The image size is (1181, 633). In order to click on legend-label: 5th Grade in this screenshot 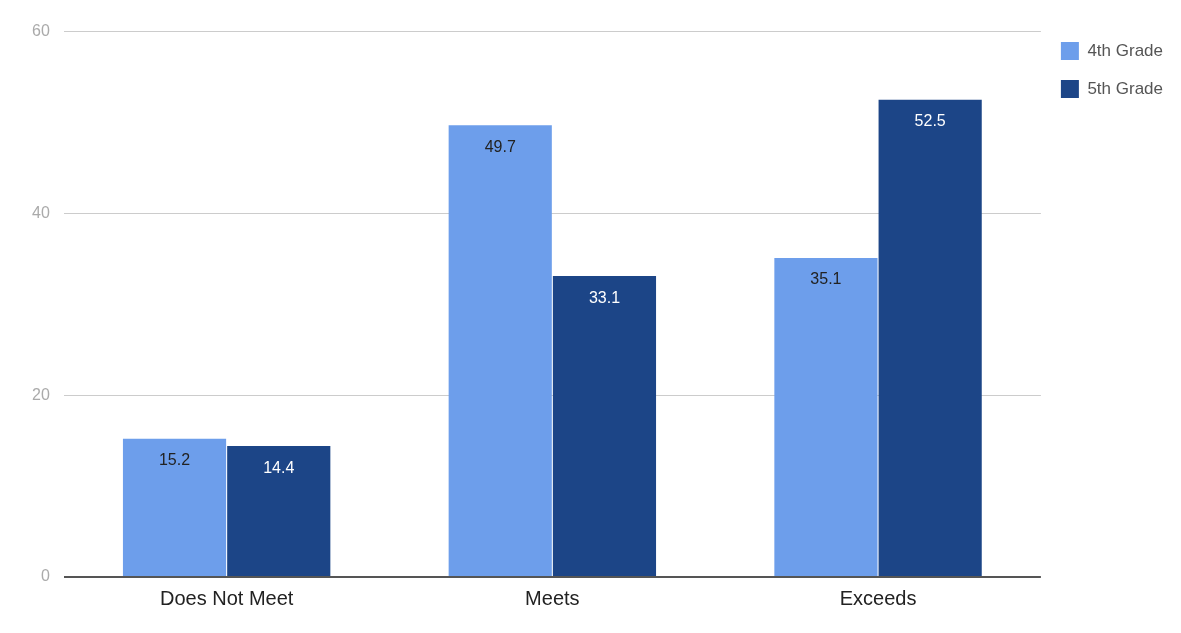, I will do `click(1125, 88)`.